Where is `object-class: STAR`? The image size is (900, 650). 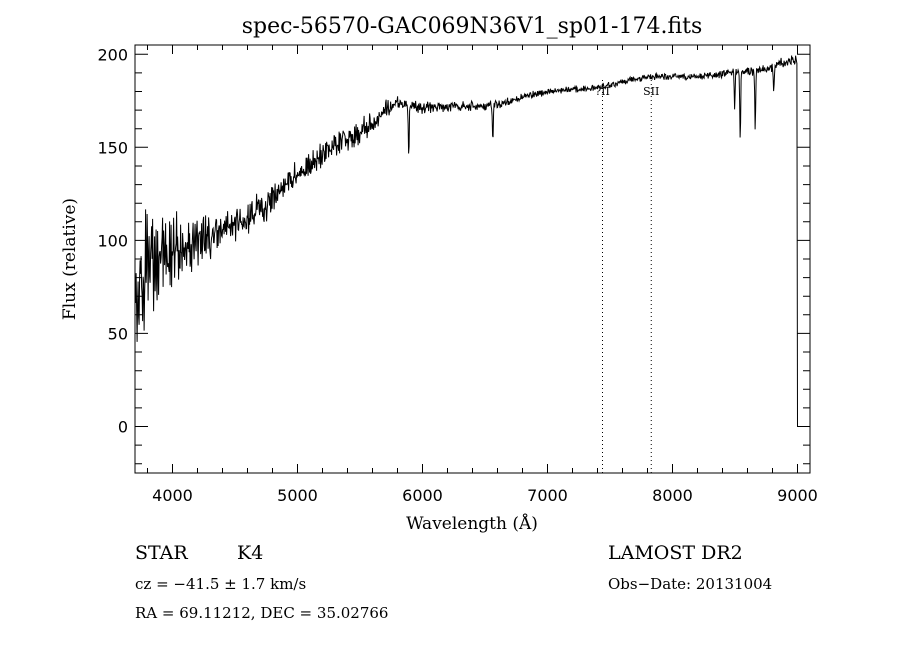 object-class: STAR is located at coordinates (161, 553).